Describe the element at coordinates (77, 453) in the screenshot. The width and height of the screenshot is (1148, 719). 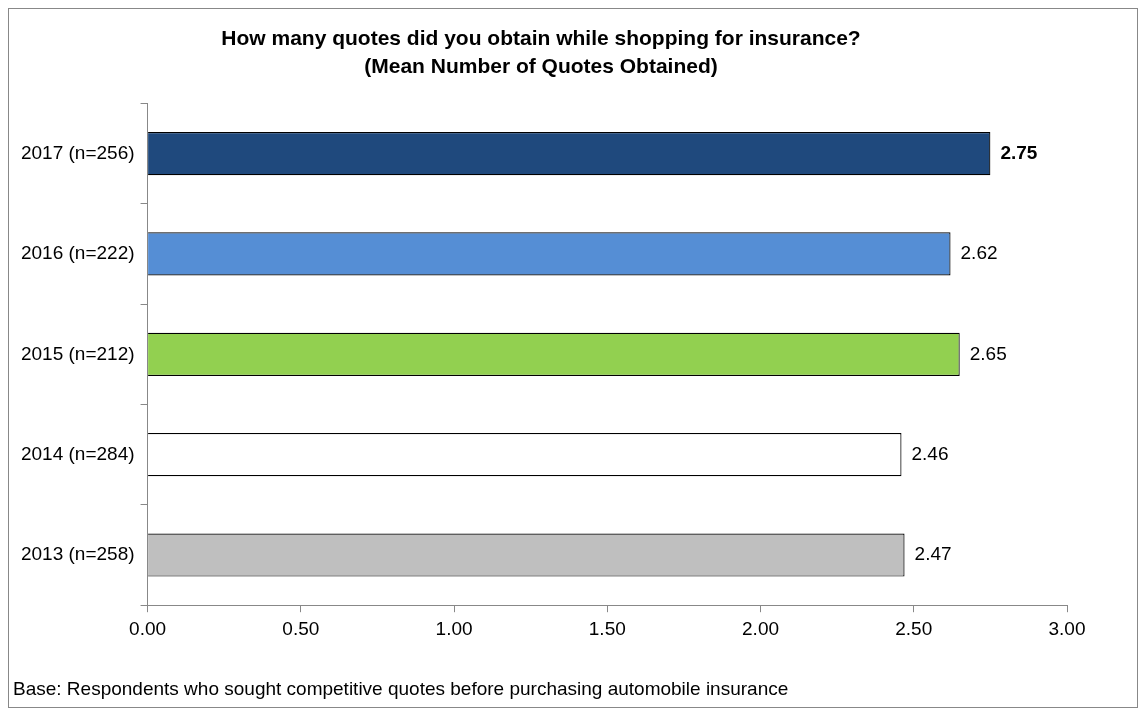
I see `y-tick-label: 2014 (n=284)` at that location.